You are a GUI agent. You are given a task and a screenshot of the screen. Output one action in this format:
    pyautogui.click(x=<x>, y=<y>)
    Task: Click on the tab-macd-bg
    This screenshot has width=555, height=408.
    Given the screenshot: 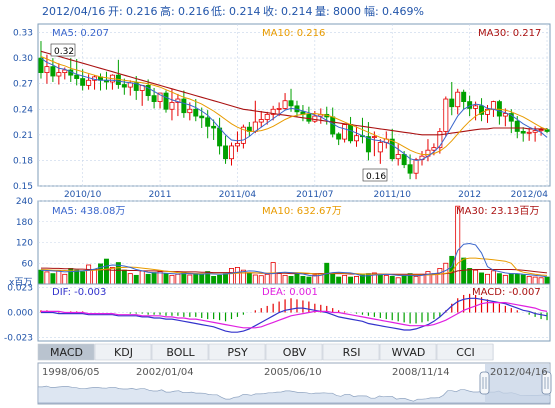 What is the action you would take?
    pyautogui.click(x=66, y=352)
    